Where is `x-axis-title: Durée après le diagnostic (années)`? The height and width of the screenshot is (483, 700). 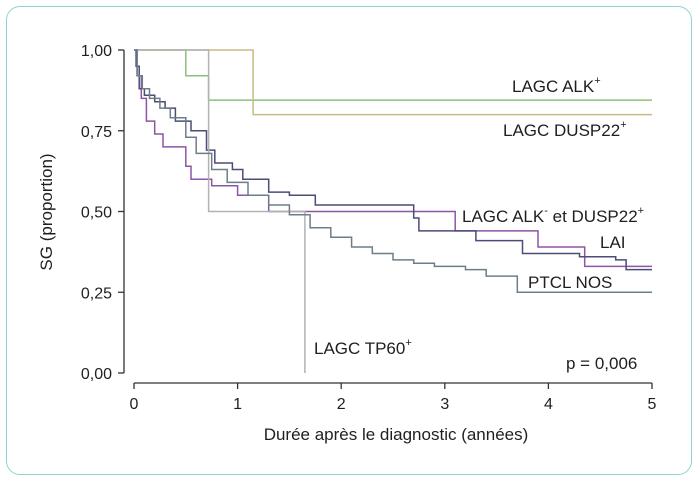
x-axis-title: Durée après le diagnostic (années) is located at coordinates (396, 434).